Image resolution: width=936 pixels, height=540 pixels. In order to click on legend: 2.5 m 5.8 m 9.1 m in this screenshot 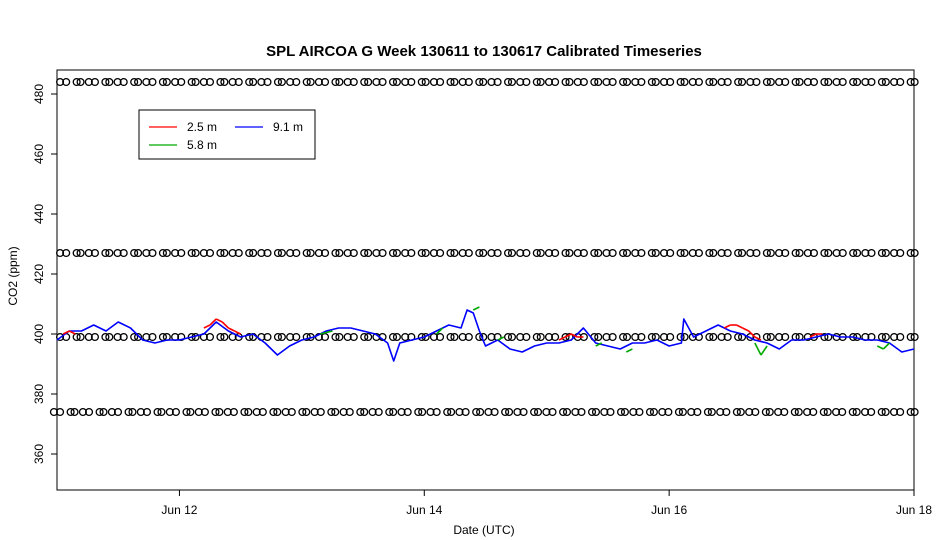, I will do `click(227, 134)`.